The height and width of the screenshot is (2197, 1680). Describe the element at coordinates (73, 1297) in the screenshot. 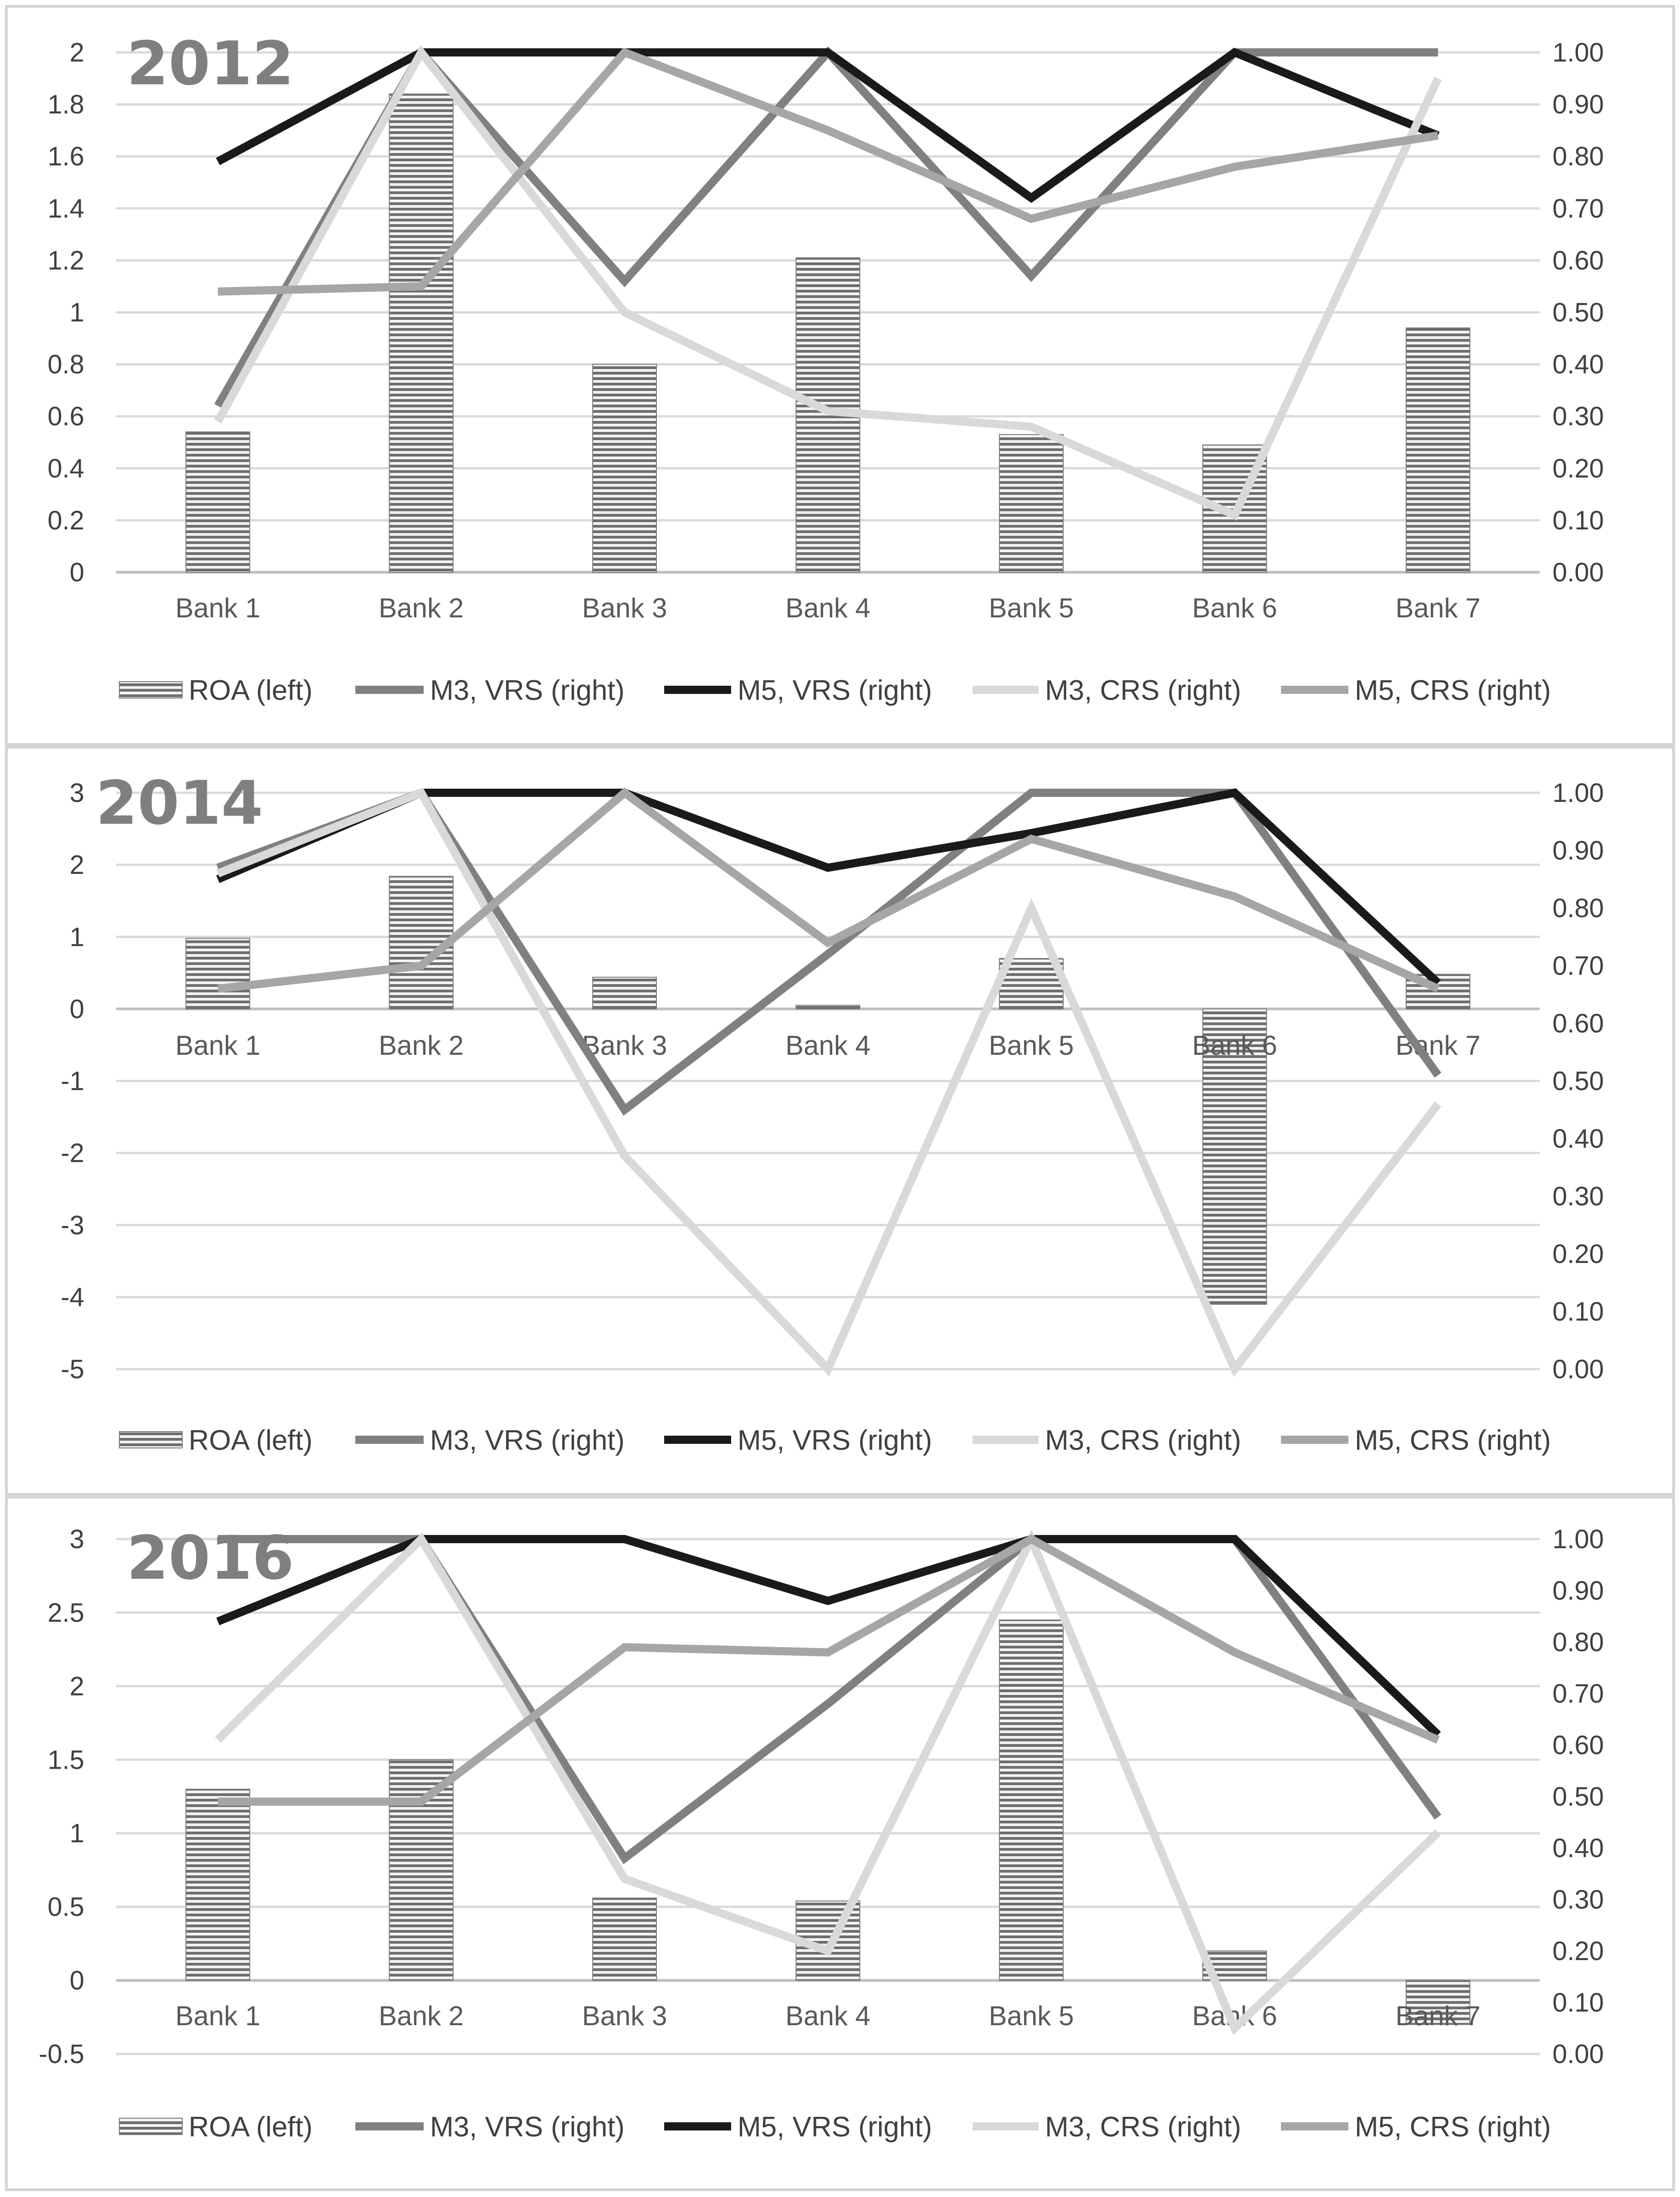

I see `left-axis-tick-label: -4` at that location.